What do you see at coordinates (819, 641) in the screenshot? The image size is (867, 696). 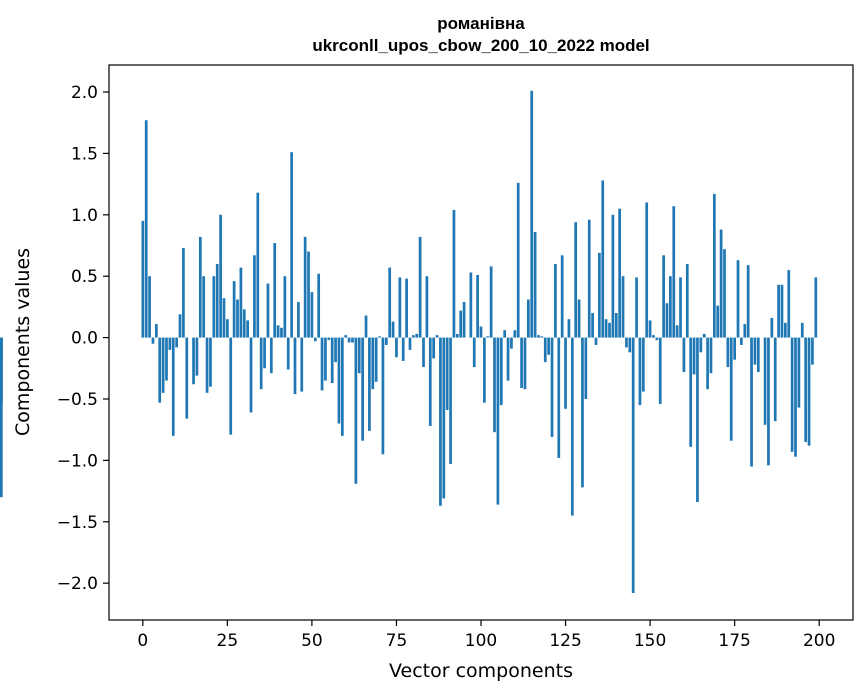 I see `x-tick-label: 200` at bounding box center [819, 641].